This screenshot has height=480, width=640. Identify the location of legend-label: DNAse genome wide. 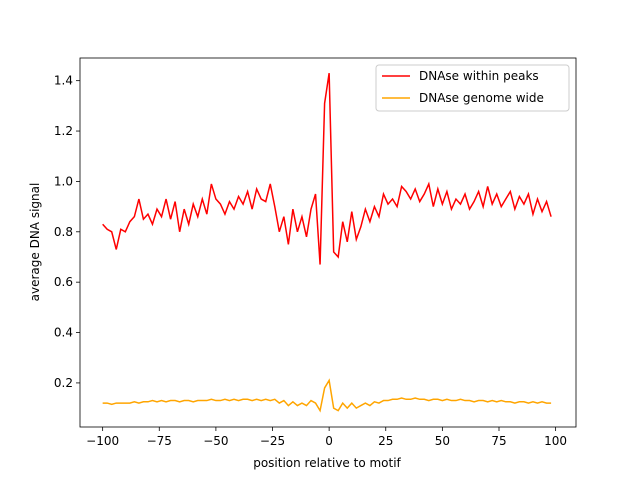
(481, 98).